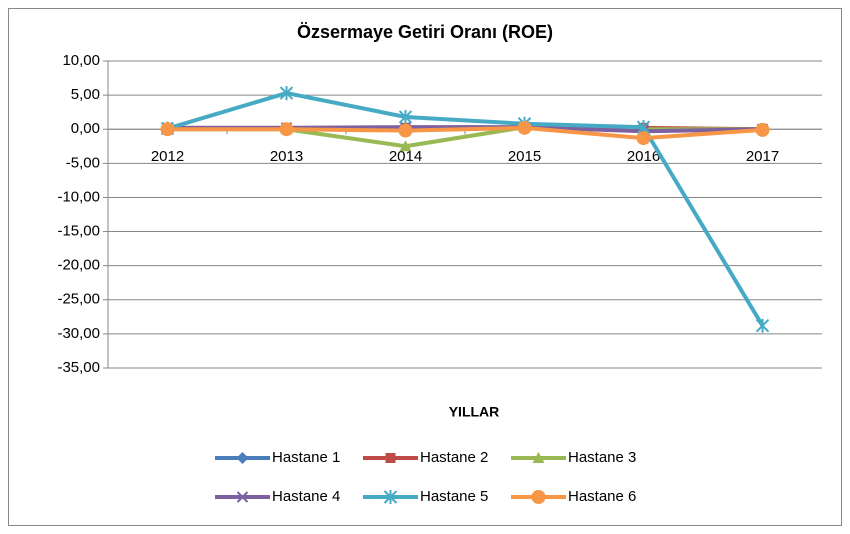 The width and height of the screenshot is (850, 534). What do you see at coordinates (85, 94) in the screenshot?
I see `y-tick-label: 5,00` at bounding box center [85, 94].